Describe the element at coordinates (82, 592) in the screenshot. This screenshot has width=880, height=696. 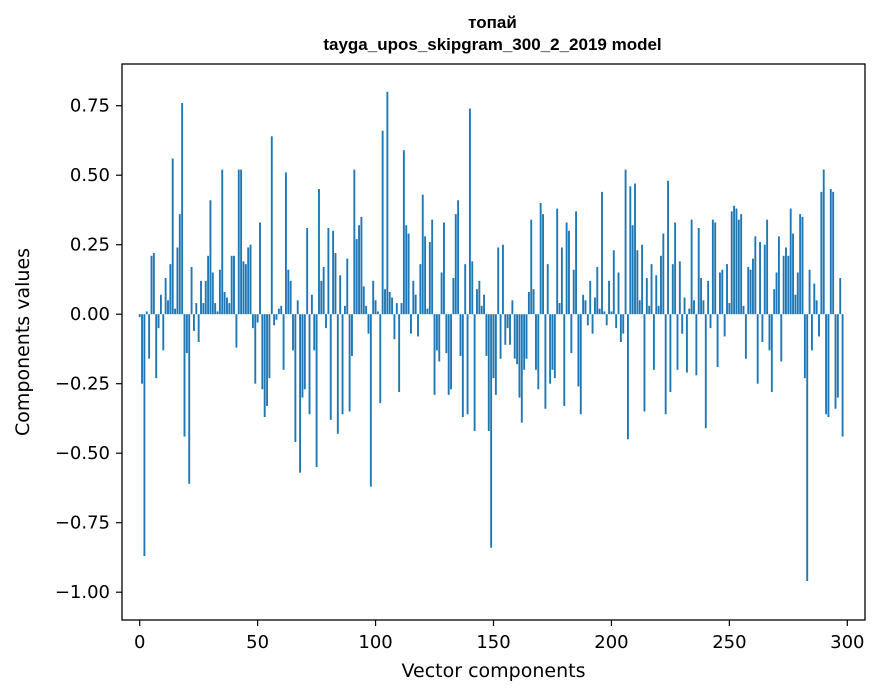
I see `y-tick-label: −1.00` at that location.